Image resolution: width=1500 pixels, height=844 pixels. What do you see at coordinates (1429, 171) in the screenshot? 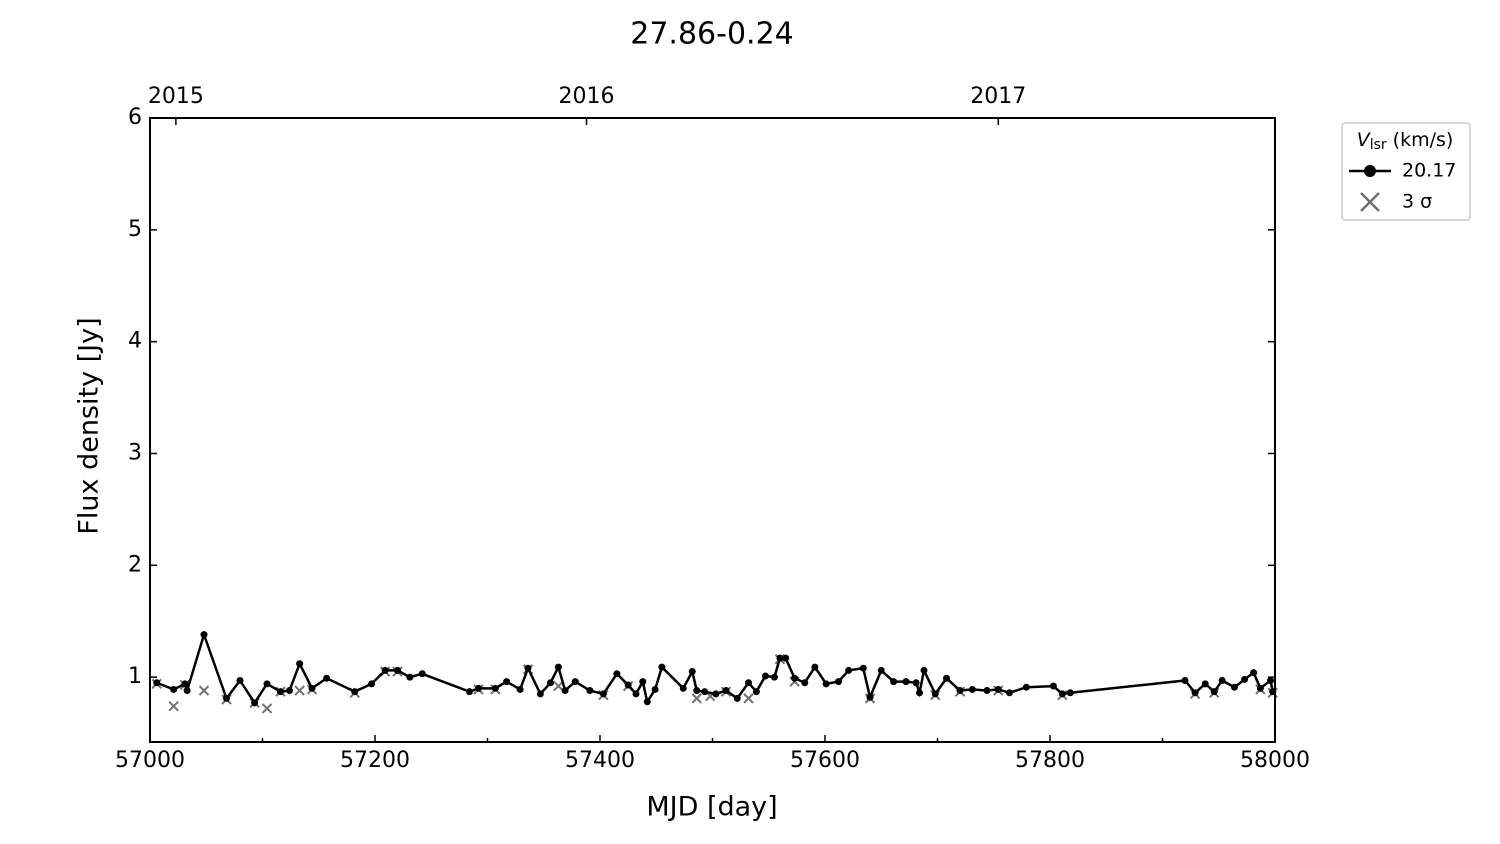
I see `legend-label: 20.17` at bounding box center [1429, 171].